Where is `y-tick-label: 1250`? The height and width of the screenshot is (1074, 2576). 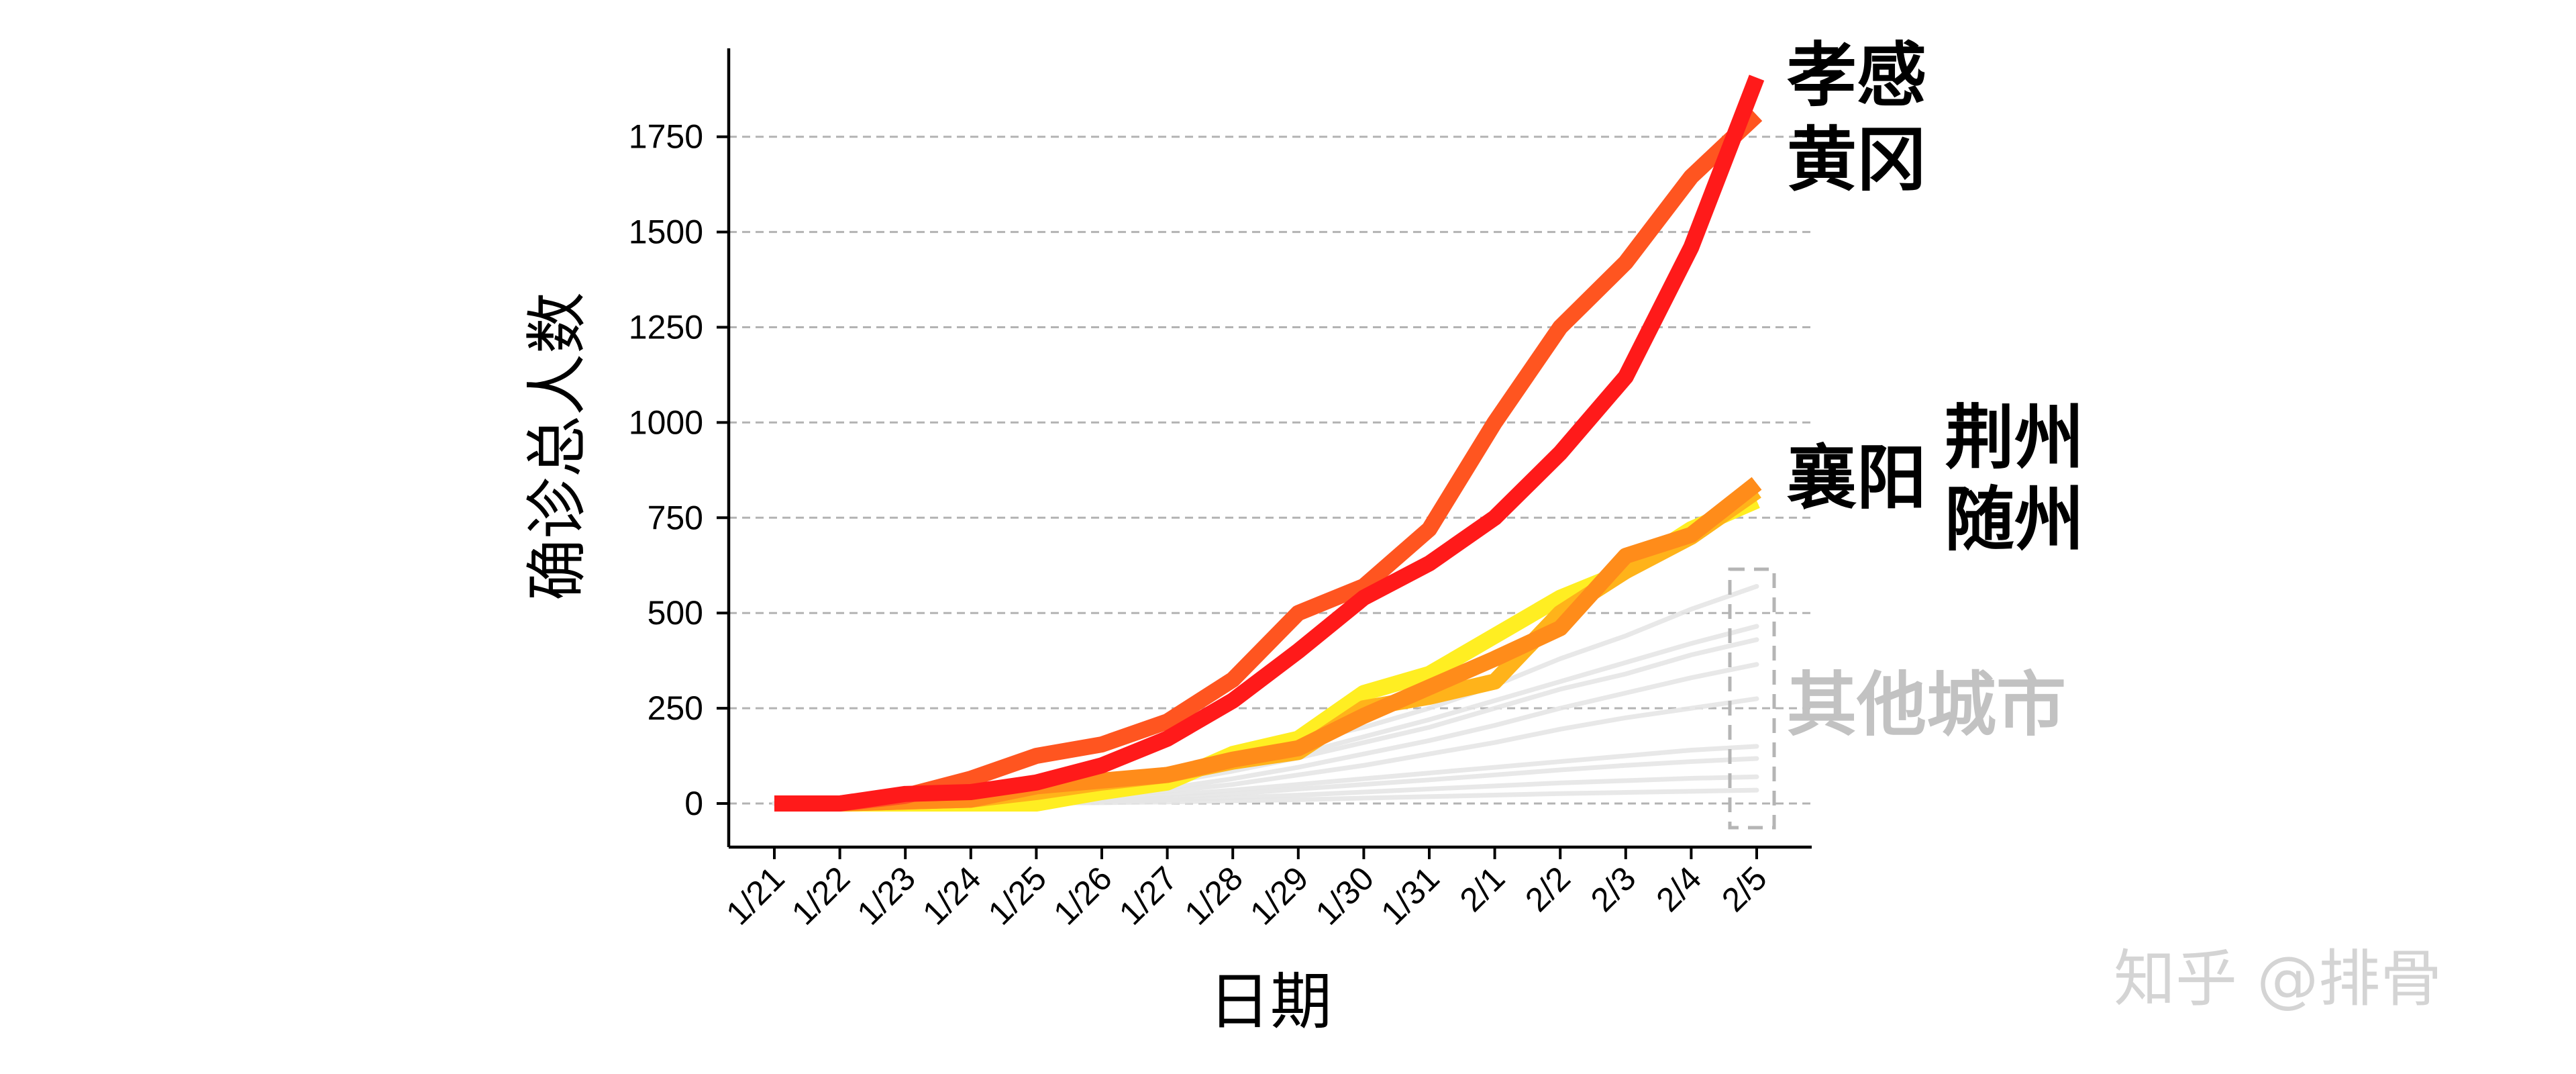 y-tick-label: 1250 is located at coordinates (666, 327).